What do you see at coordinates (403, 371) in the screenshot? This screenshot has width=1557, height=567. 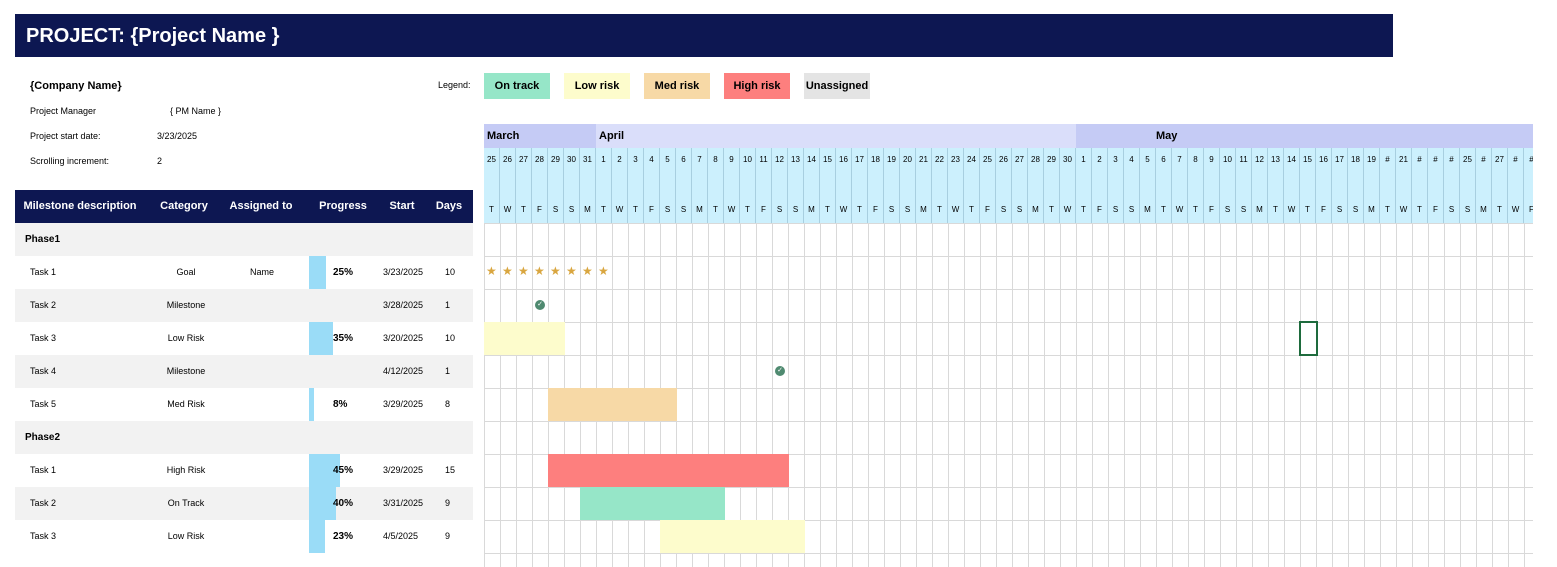 I see `task-start: 4/12/2025` at bounding box center [403, 371].